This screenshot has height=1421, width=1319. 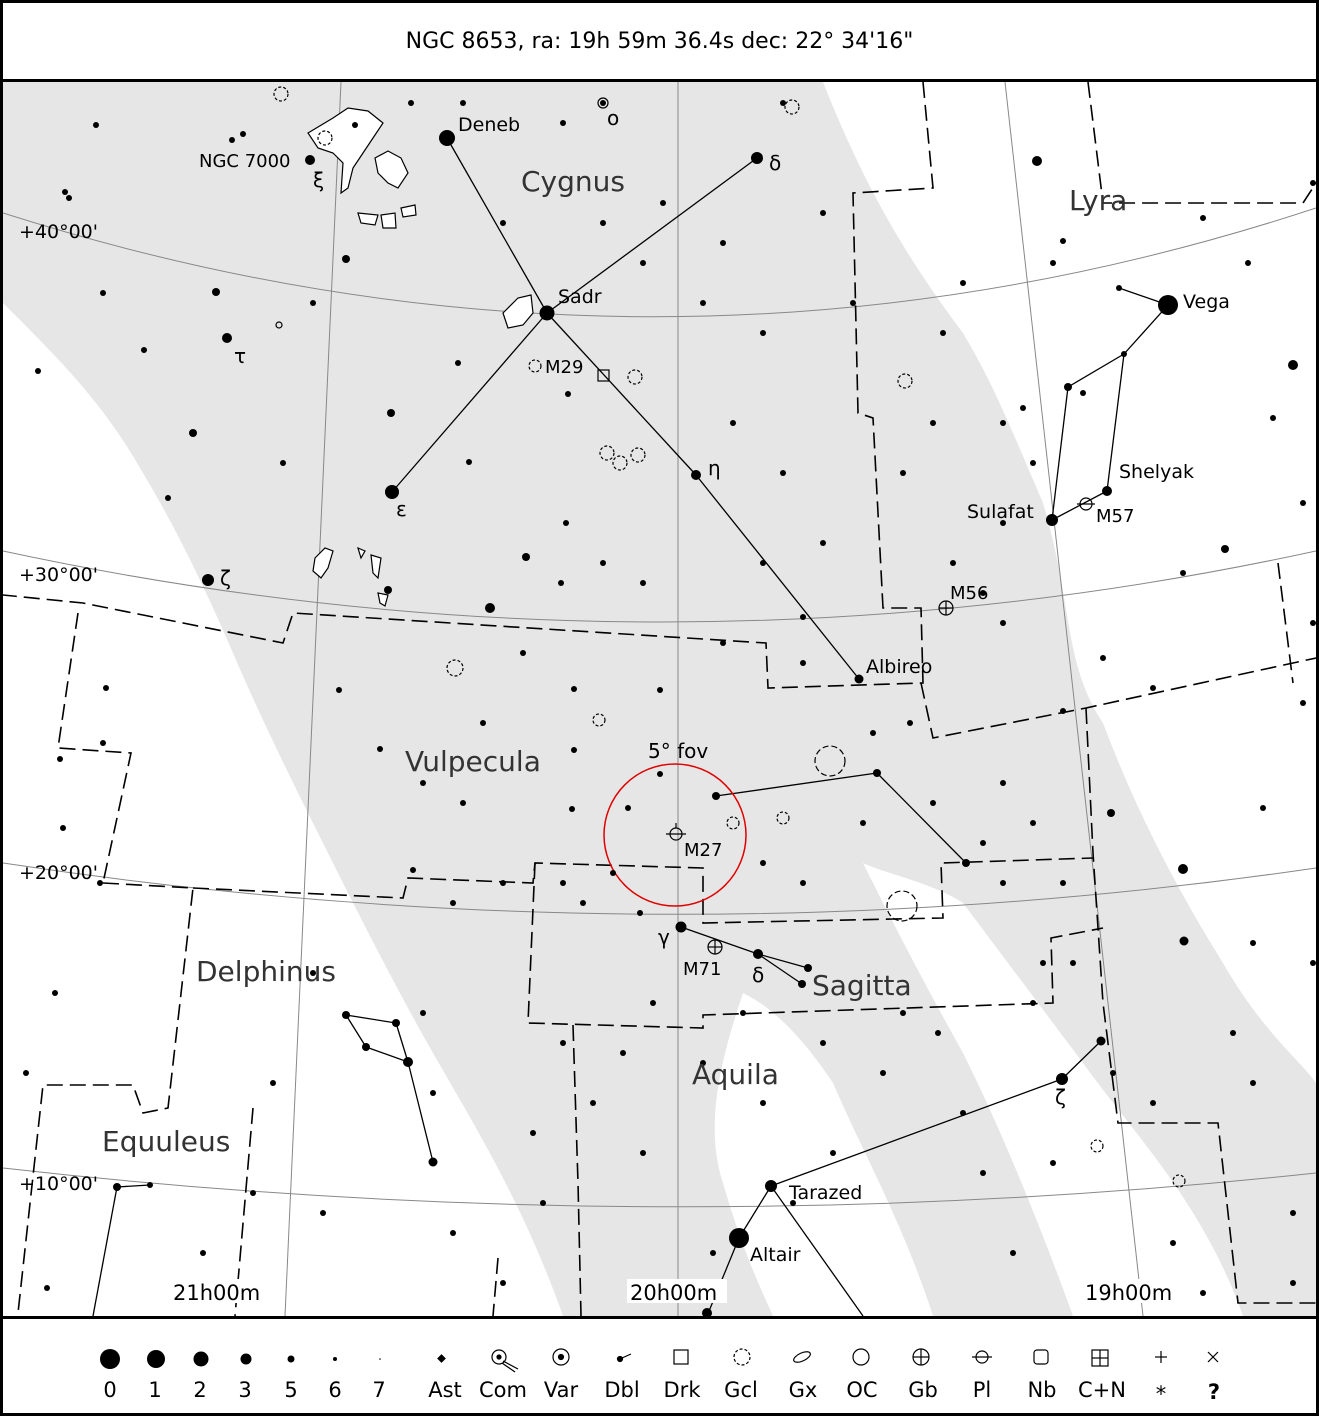 What do you see at coordinates (1156, 472) in the screenshot?
I see `star-label: Shelyak` at bounding box center [1156, 472].